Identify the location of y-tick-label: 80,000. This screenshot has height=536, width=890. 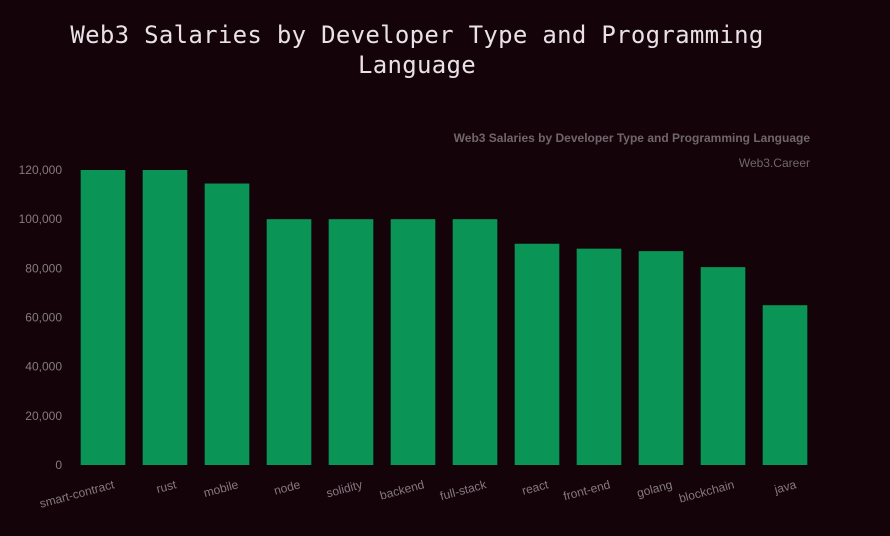
(43, 268).